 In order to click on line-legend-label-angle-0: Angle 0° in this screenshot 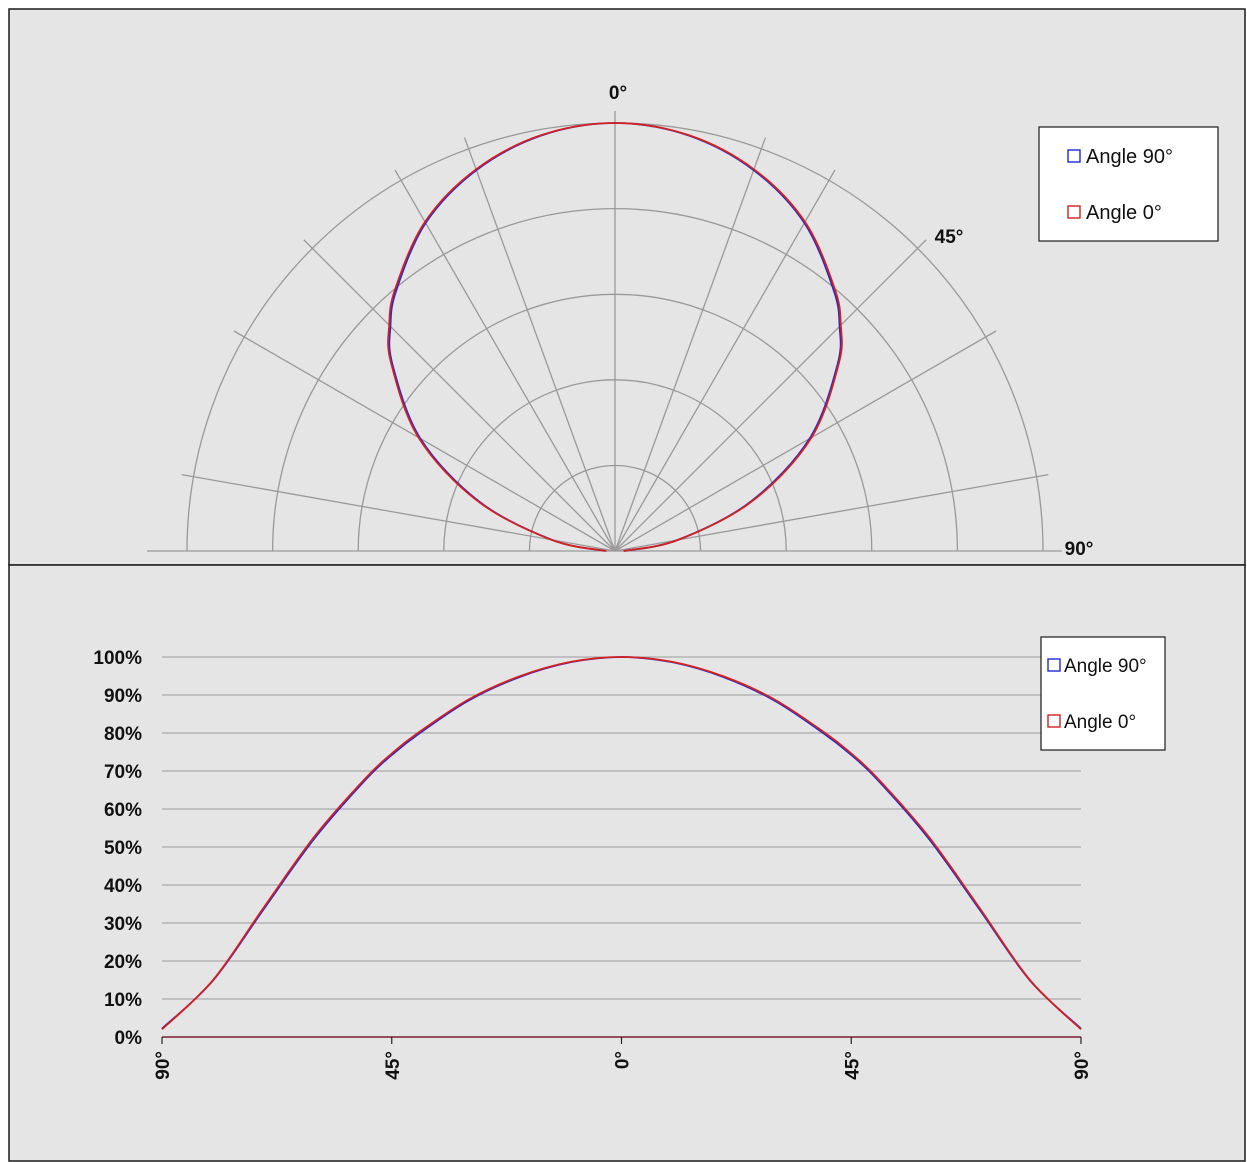, I will do `click(1100, 722)`.